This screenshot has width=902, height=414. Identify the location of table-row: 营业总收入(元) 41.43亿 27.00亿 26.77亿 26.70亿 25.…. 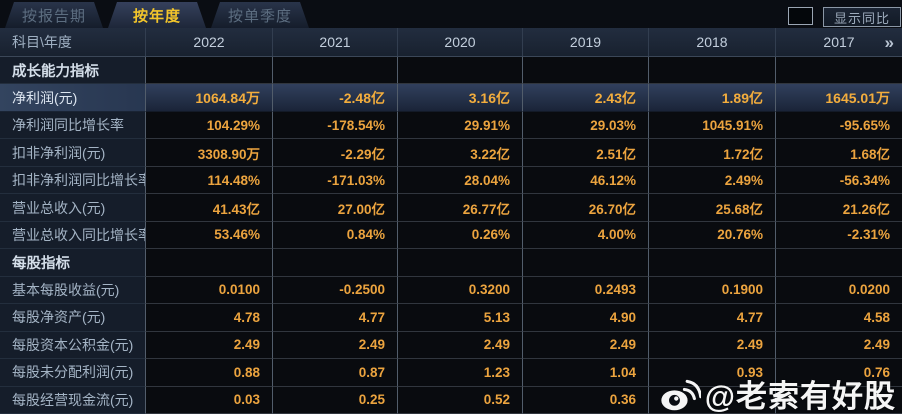
(451, 208).